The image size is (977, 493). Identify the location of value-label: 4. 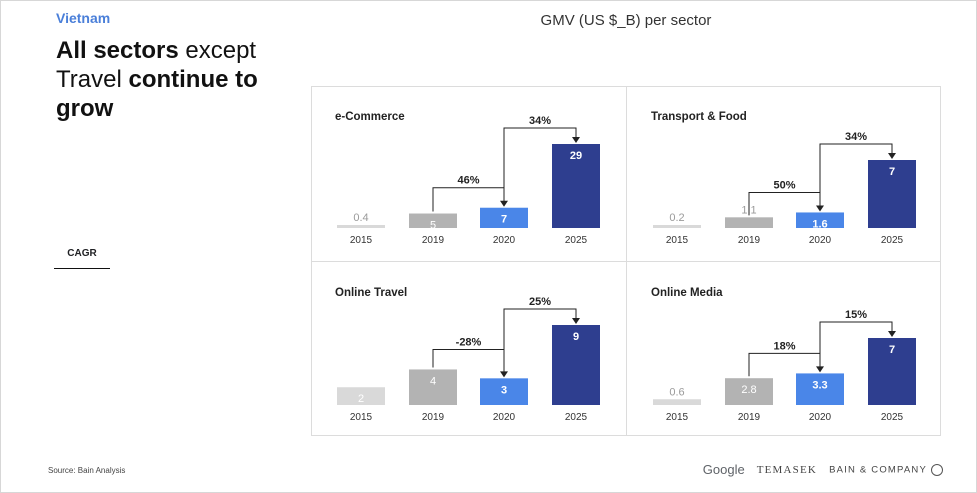
(433, 381).